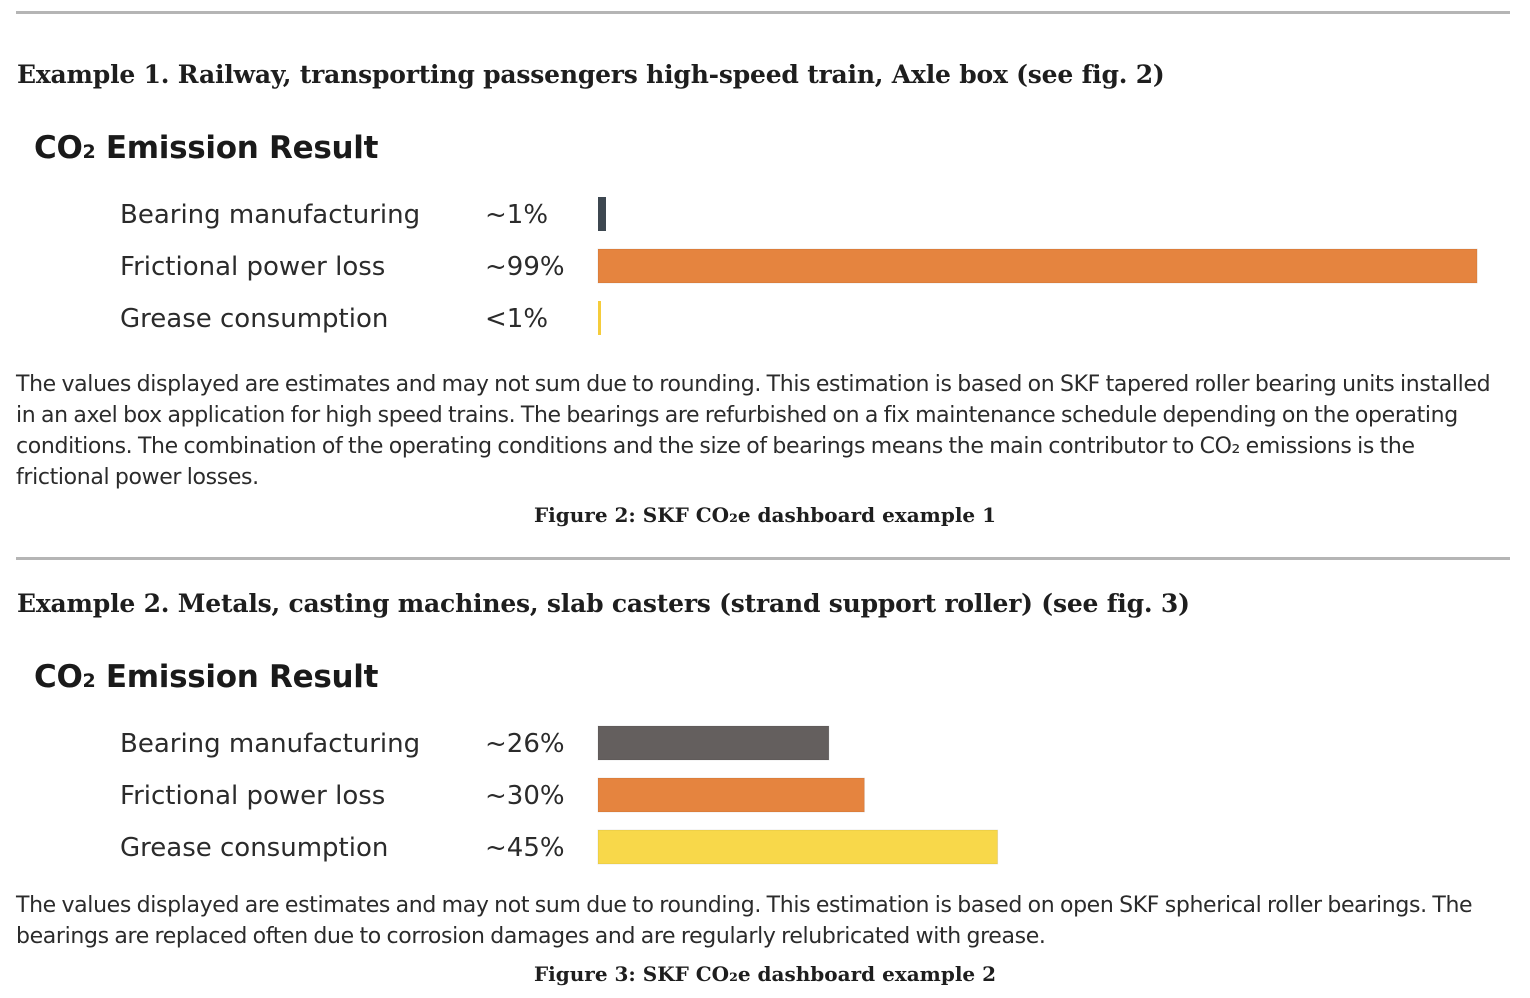  What do you see at coordinates (525, 744) in the screenshot?
I see `value-label: ~26%` at bounding box center [525, 744].